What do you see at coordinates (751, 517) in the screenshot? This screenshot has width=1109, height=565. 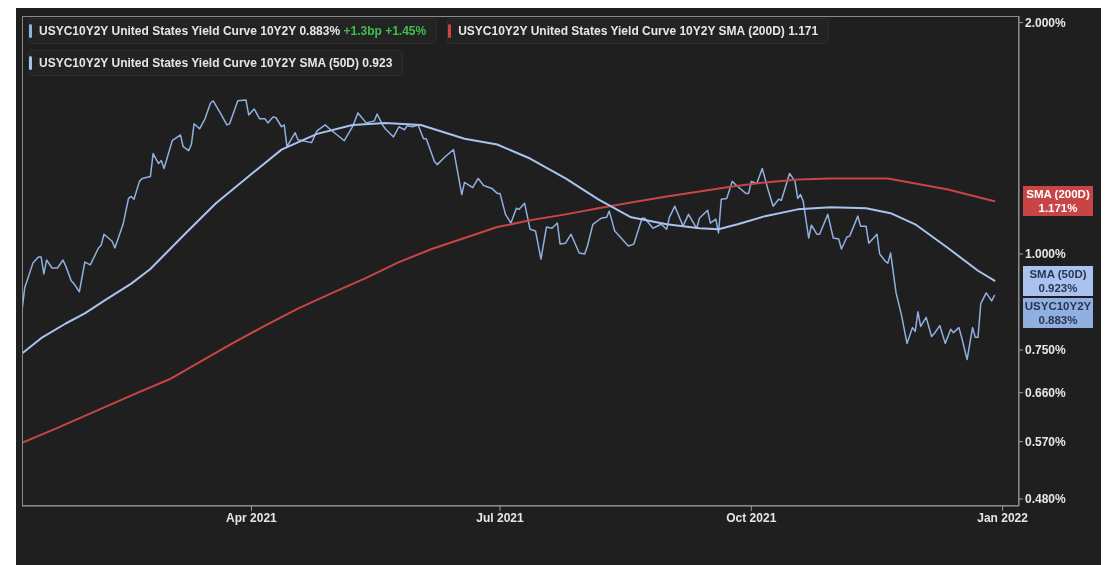 I see `x-tick-label: Oct 2021` at bounding box center [751, 517].